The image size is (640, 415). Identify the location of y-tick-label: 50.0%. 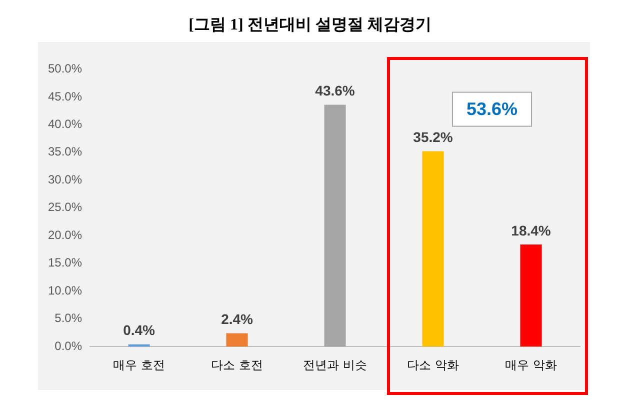
(65, 69).